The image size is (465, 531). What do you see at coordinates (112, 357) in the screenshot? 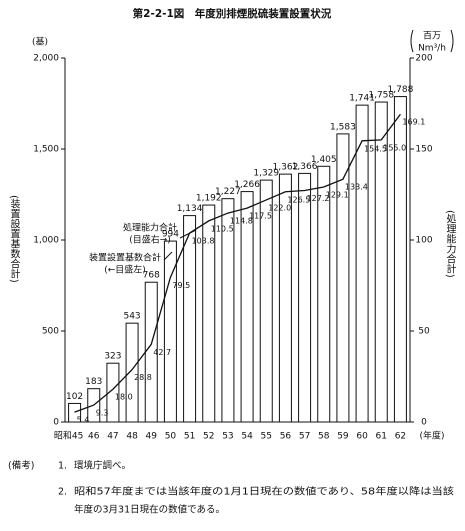
I see `bar-label: 323` at bounding box center [112, 357].